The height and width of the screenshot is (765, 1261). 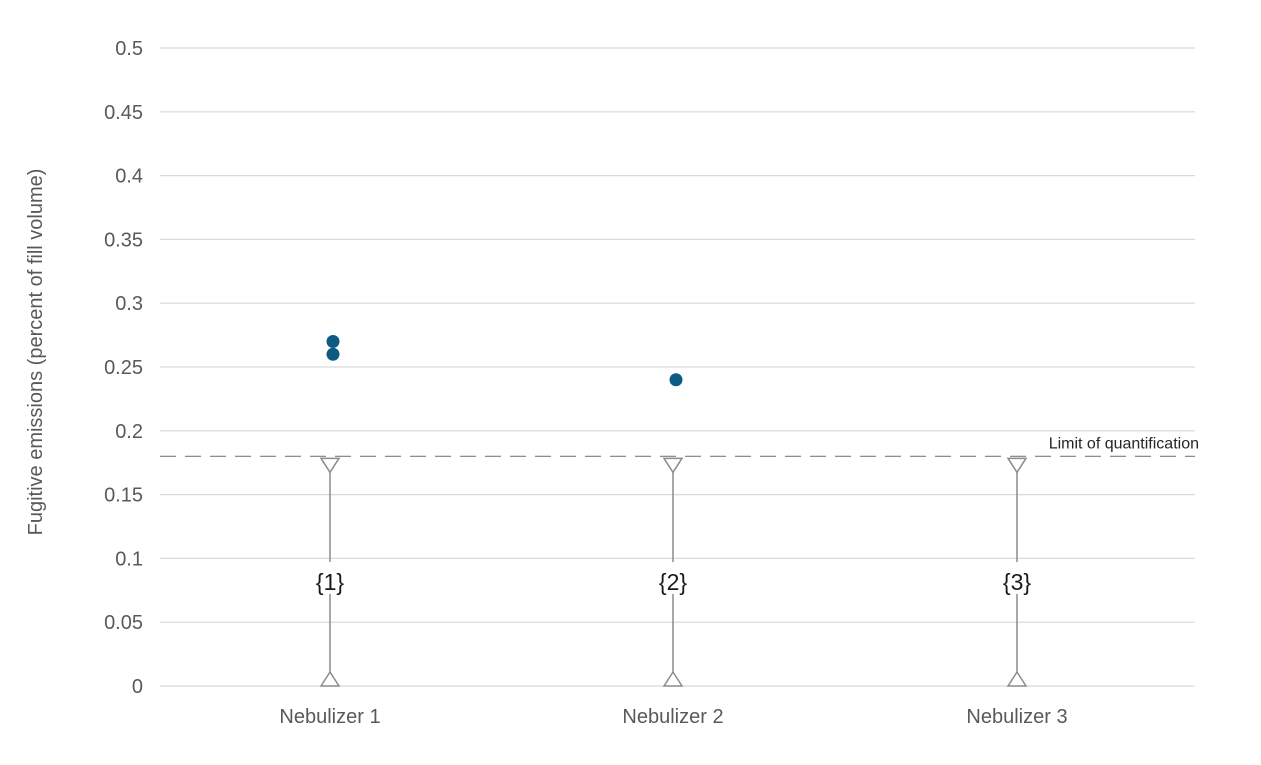 I want to click on limit-of-quantification-label: Limit of quantification, so click(x=1124, y=443).